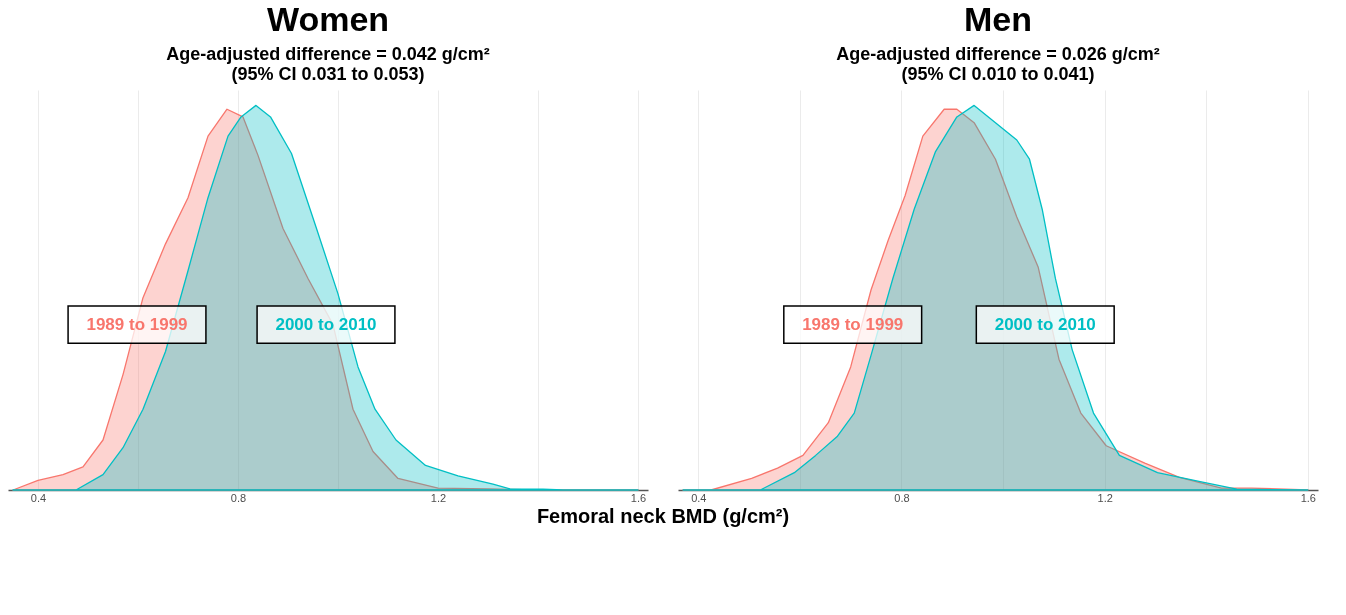 The width and height of the screenshot is (1346, 615). I want to click on chart-subtitle: Age-adjusted difference = 0.042 g/cm² (95% CI 0.031 to 0.053), so click(328, 64).